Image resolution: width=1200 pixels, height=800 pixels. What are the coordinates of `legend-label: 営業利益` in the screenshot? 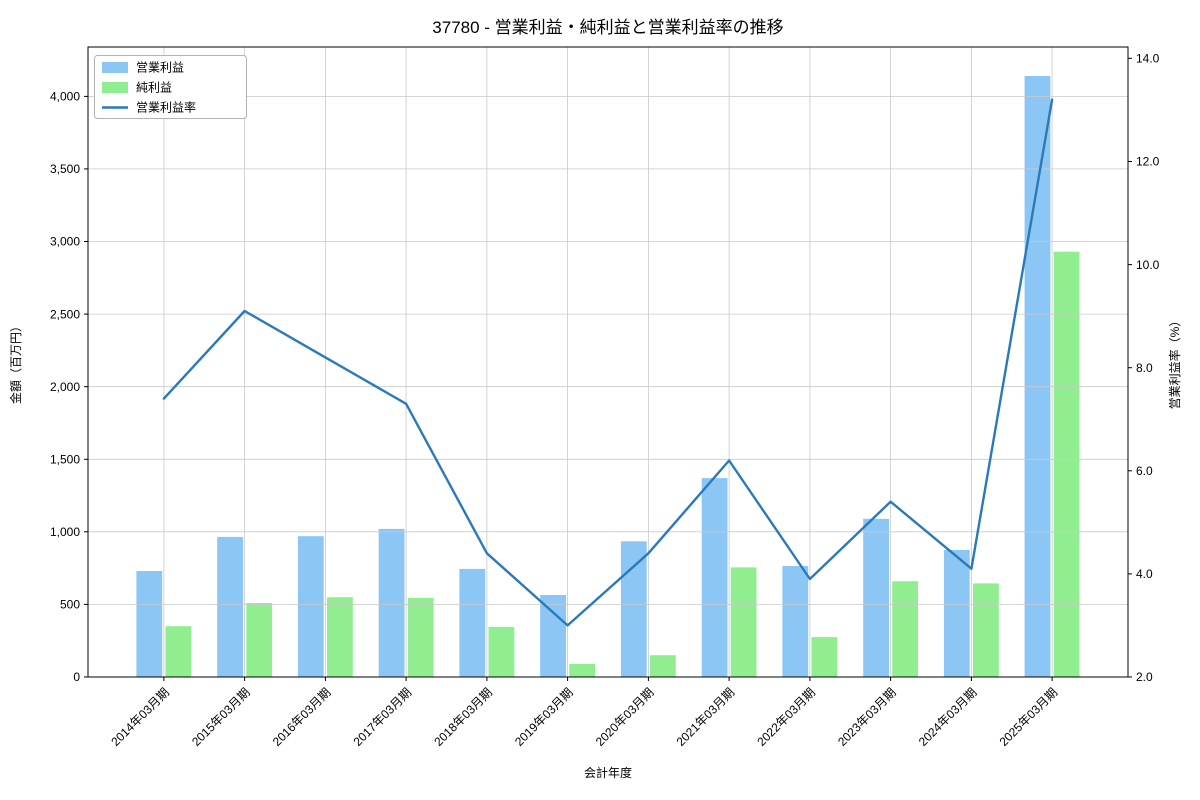 It's located at (160, 68).